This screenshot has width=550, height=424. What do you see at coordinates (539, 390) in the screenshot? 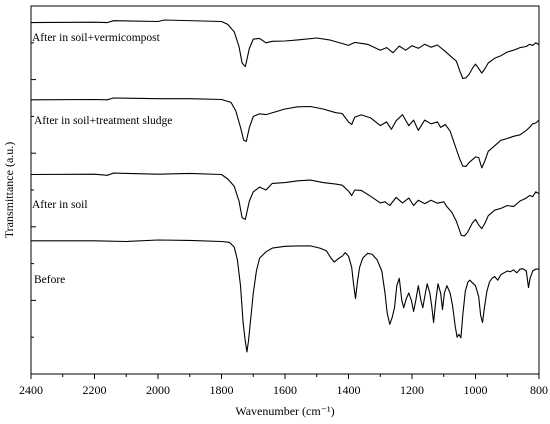
I see `x-tick-label: 800` at bounding box center [539, 390].